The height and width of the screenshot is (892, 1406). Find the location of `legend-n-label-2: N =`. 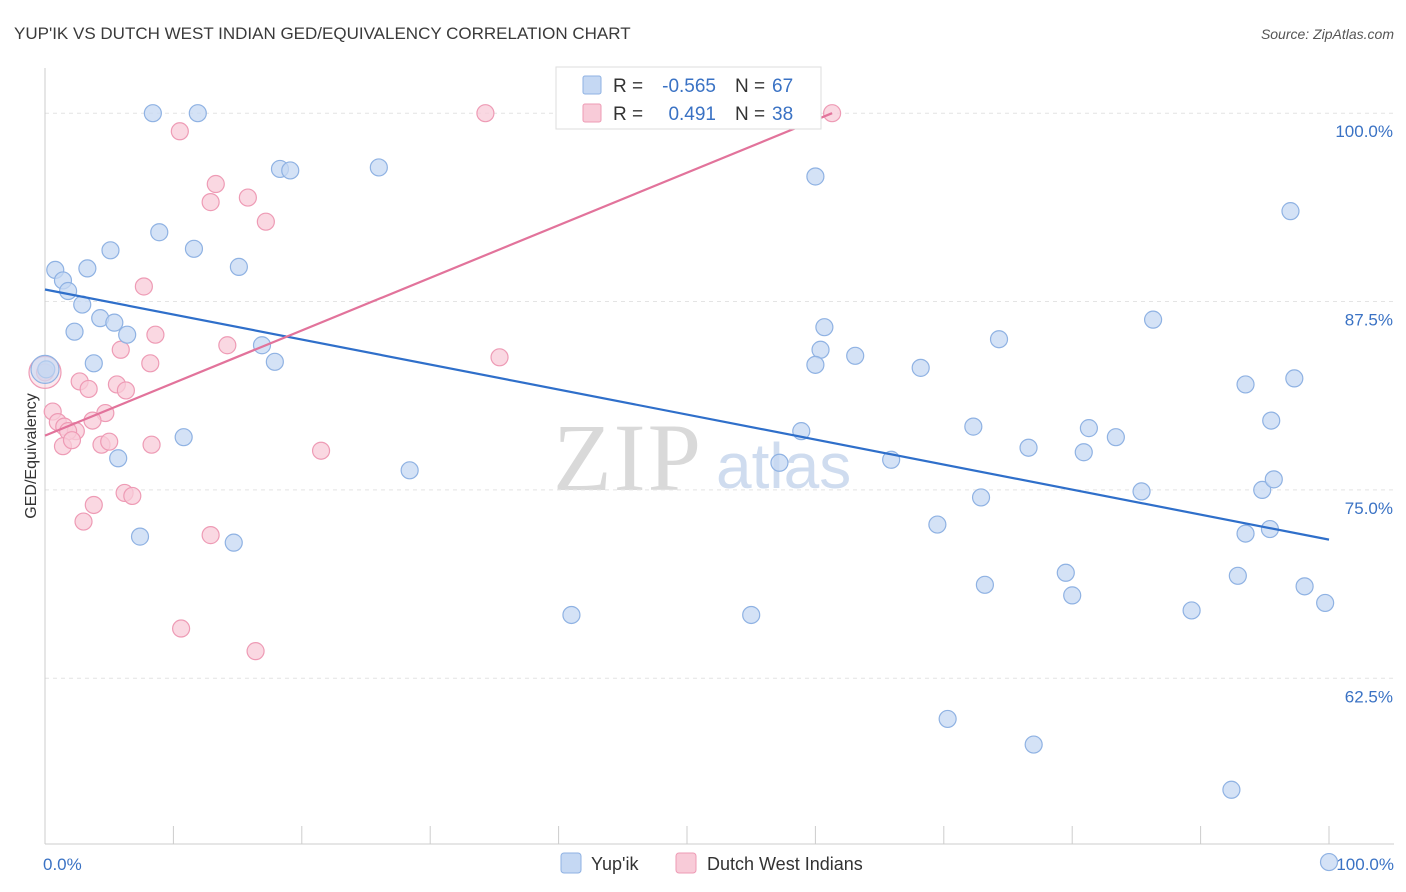

legend-n-label-2: N = is located at coordinates (750, 114).